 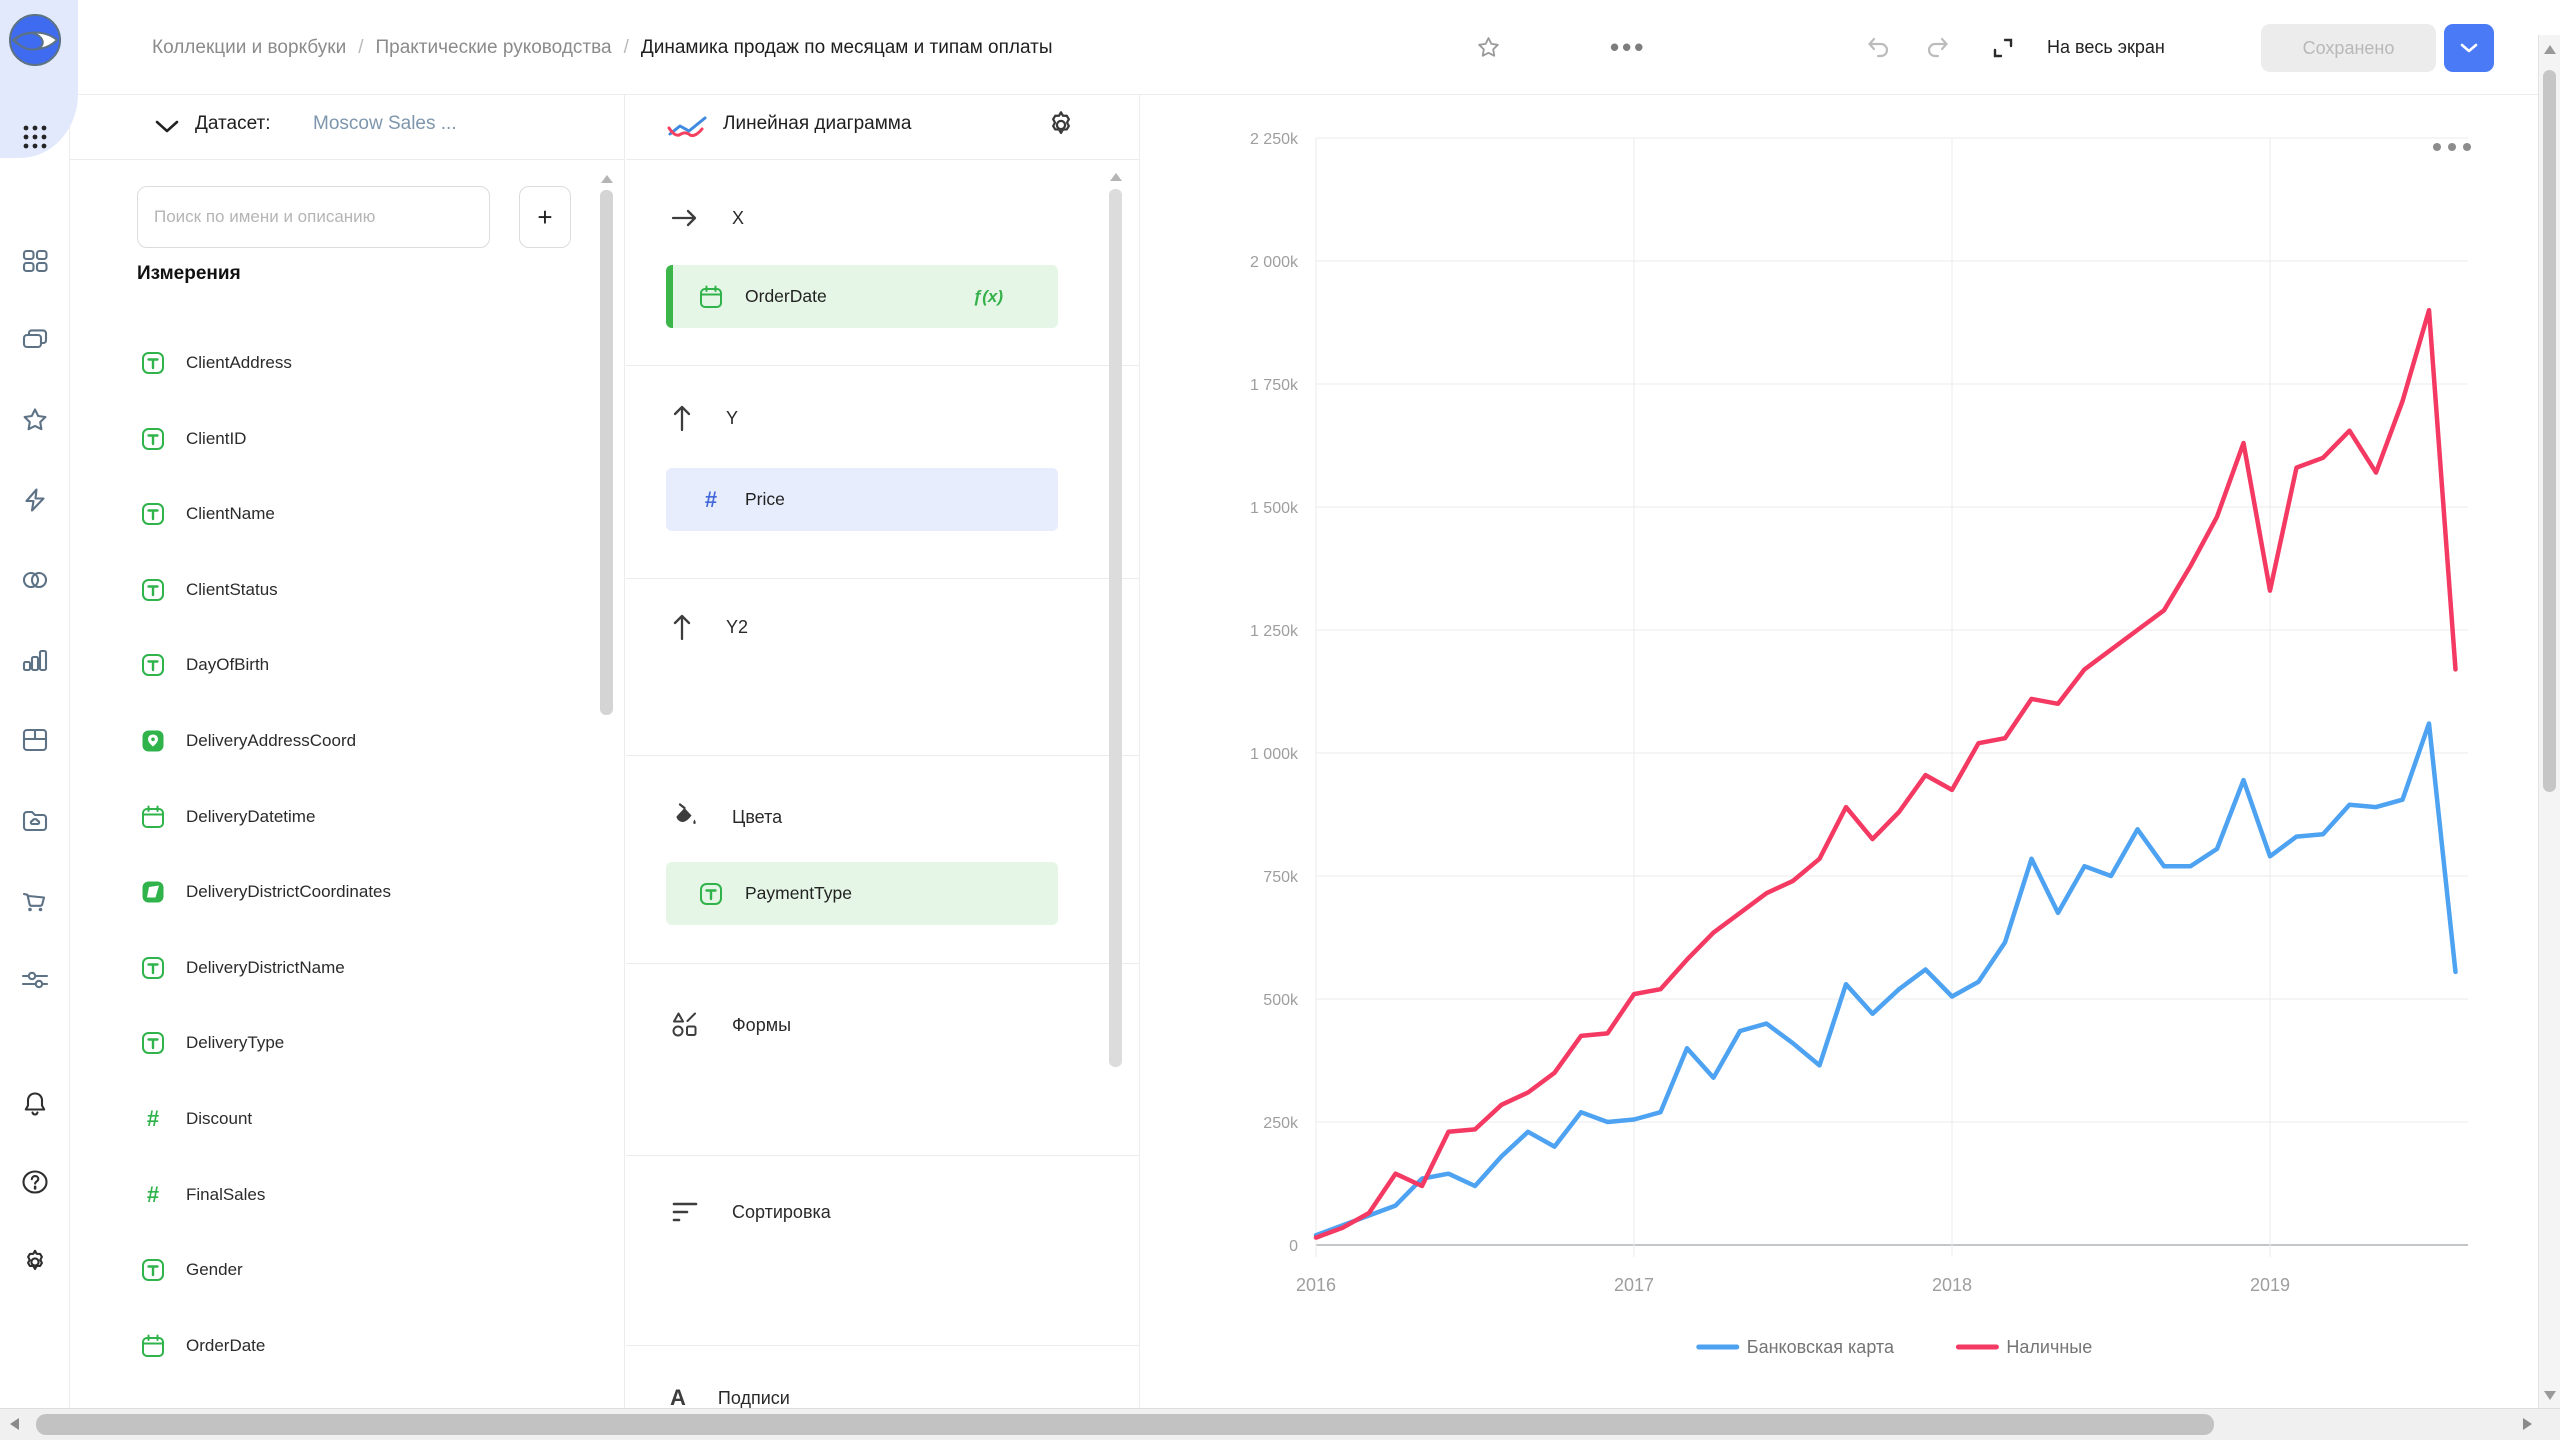 What do you see at coordinates (35, 580) in the screenshot?
I see `datasets-icon` at bounding box center [35, 580].